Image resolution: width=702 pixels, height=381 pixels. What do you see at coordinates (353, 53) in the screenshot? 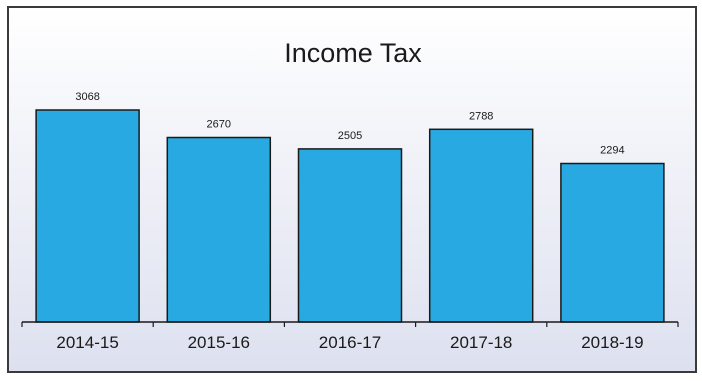
I see `chart-title: Income Tax` at bounding box center [353, 53].